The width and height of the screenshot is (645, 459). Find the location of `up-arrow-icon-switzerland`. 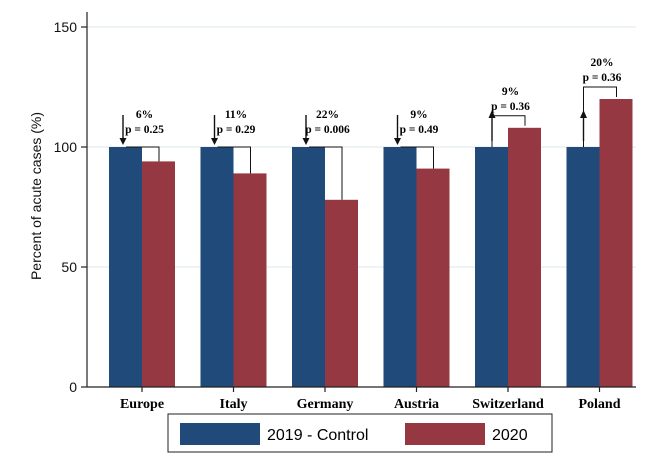

up-arrow-icon-switzerland is located at coordinates (492, 114).